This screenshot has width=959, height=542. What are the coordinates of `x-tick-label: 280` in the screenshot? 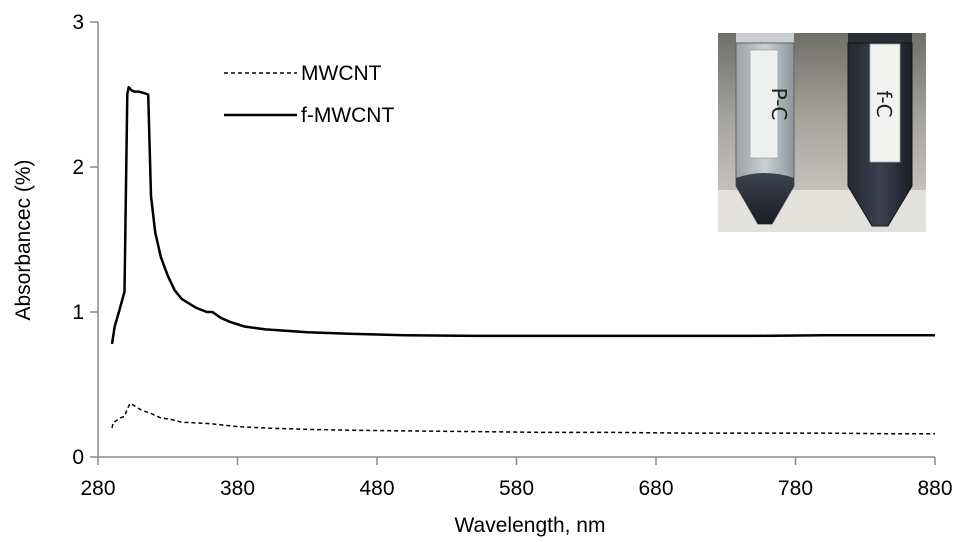 It's located at (97, 488).